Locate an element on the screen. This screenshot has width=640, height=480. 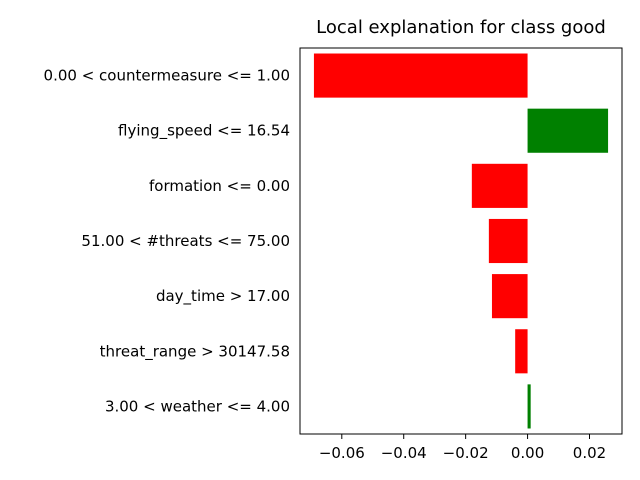
x-tick-label: 0.00 is located at coordinates (527, 453).